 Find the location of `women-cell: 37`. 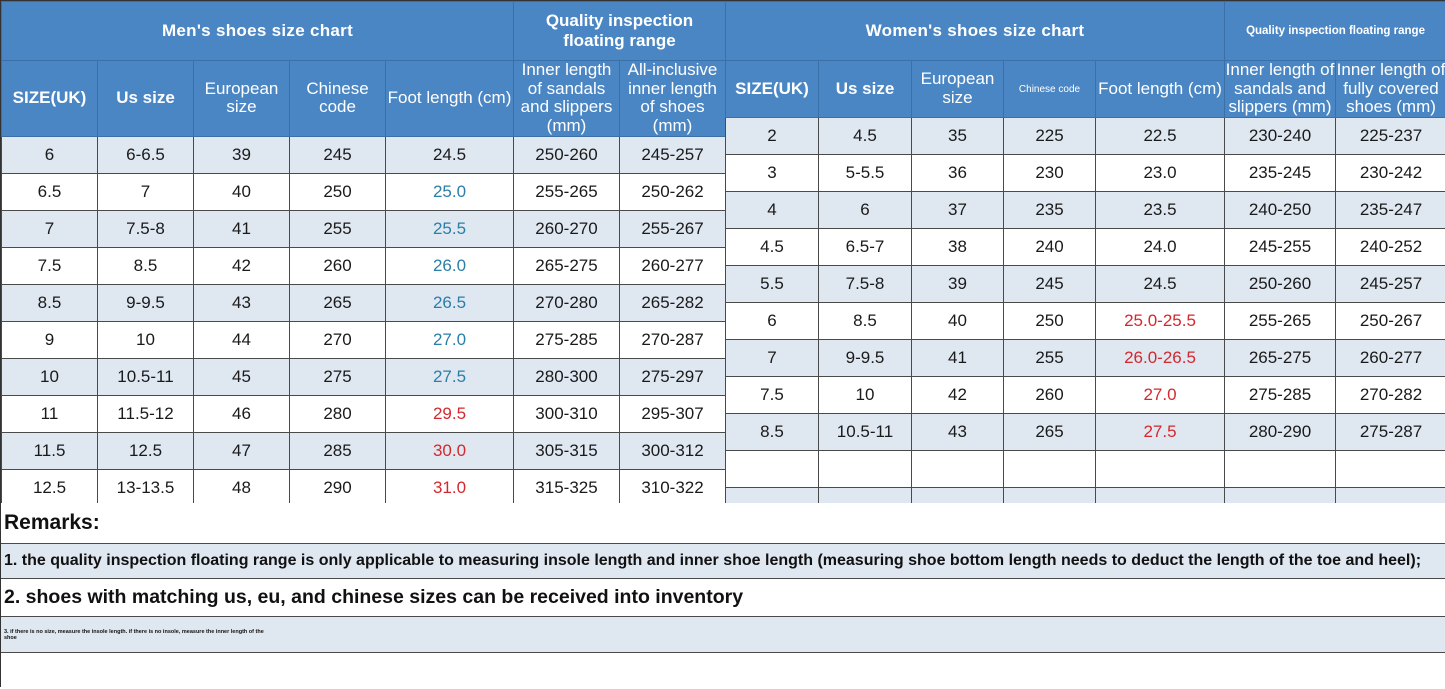

women-cell: 37 is located at coordinates (958, 210).